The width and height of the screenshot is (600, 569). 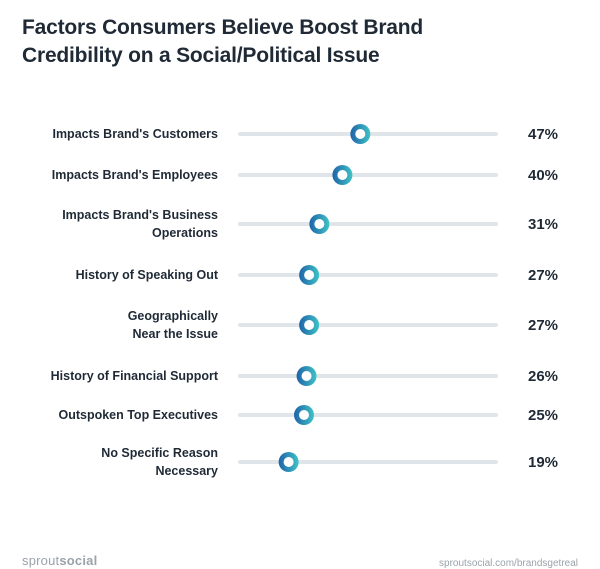 I want to click on category-label: History of Financial Support, so click(x=135, y=376).